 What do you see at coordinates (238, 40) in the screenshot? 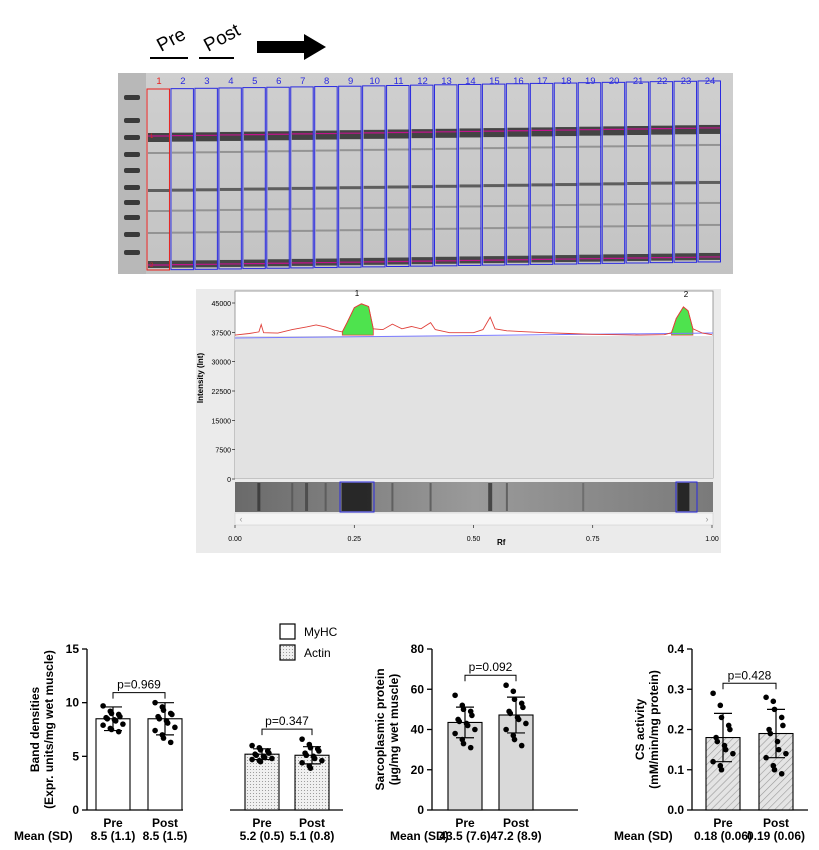
I see `gel-header: Pre Post` at bounding box center [238, 40].